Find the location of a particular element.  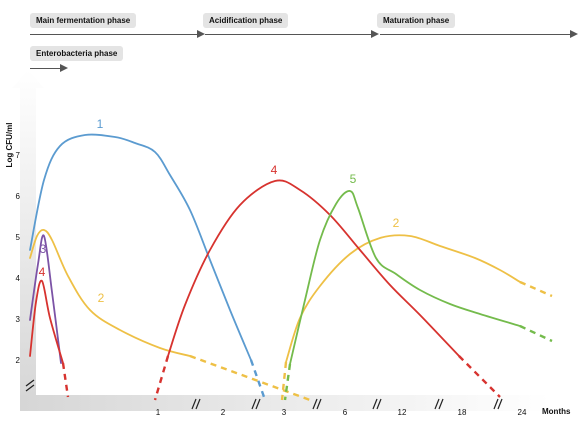

series-label-1-0: 1 is located at coordinates (100, 124).